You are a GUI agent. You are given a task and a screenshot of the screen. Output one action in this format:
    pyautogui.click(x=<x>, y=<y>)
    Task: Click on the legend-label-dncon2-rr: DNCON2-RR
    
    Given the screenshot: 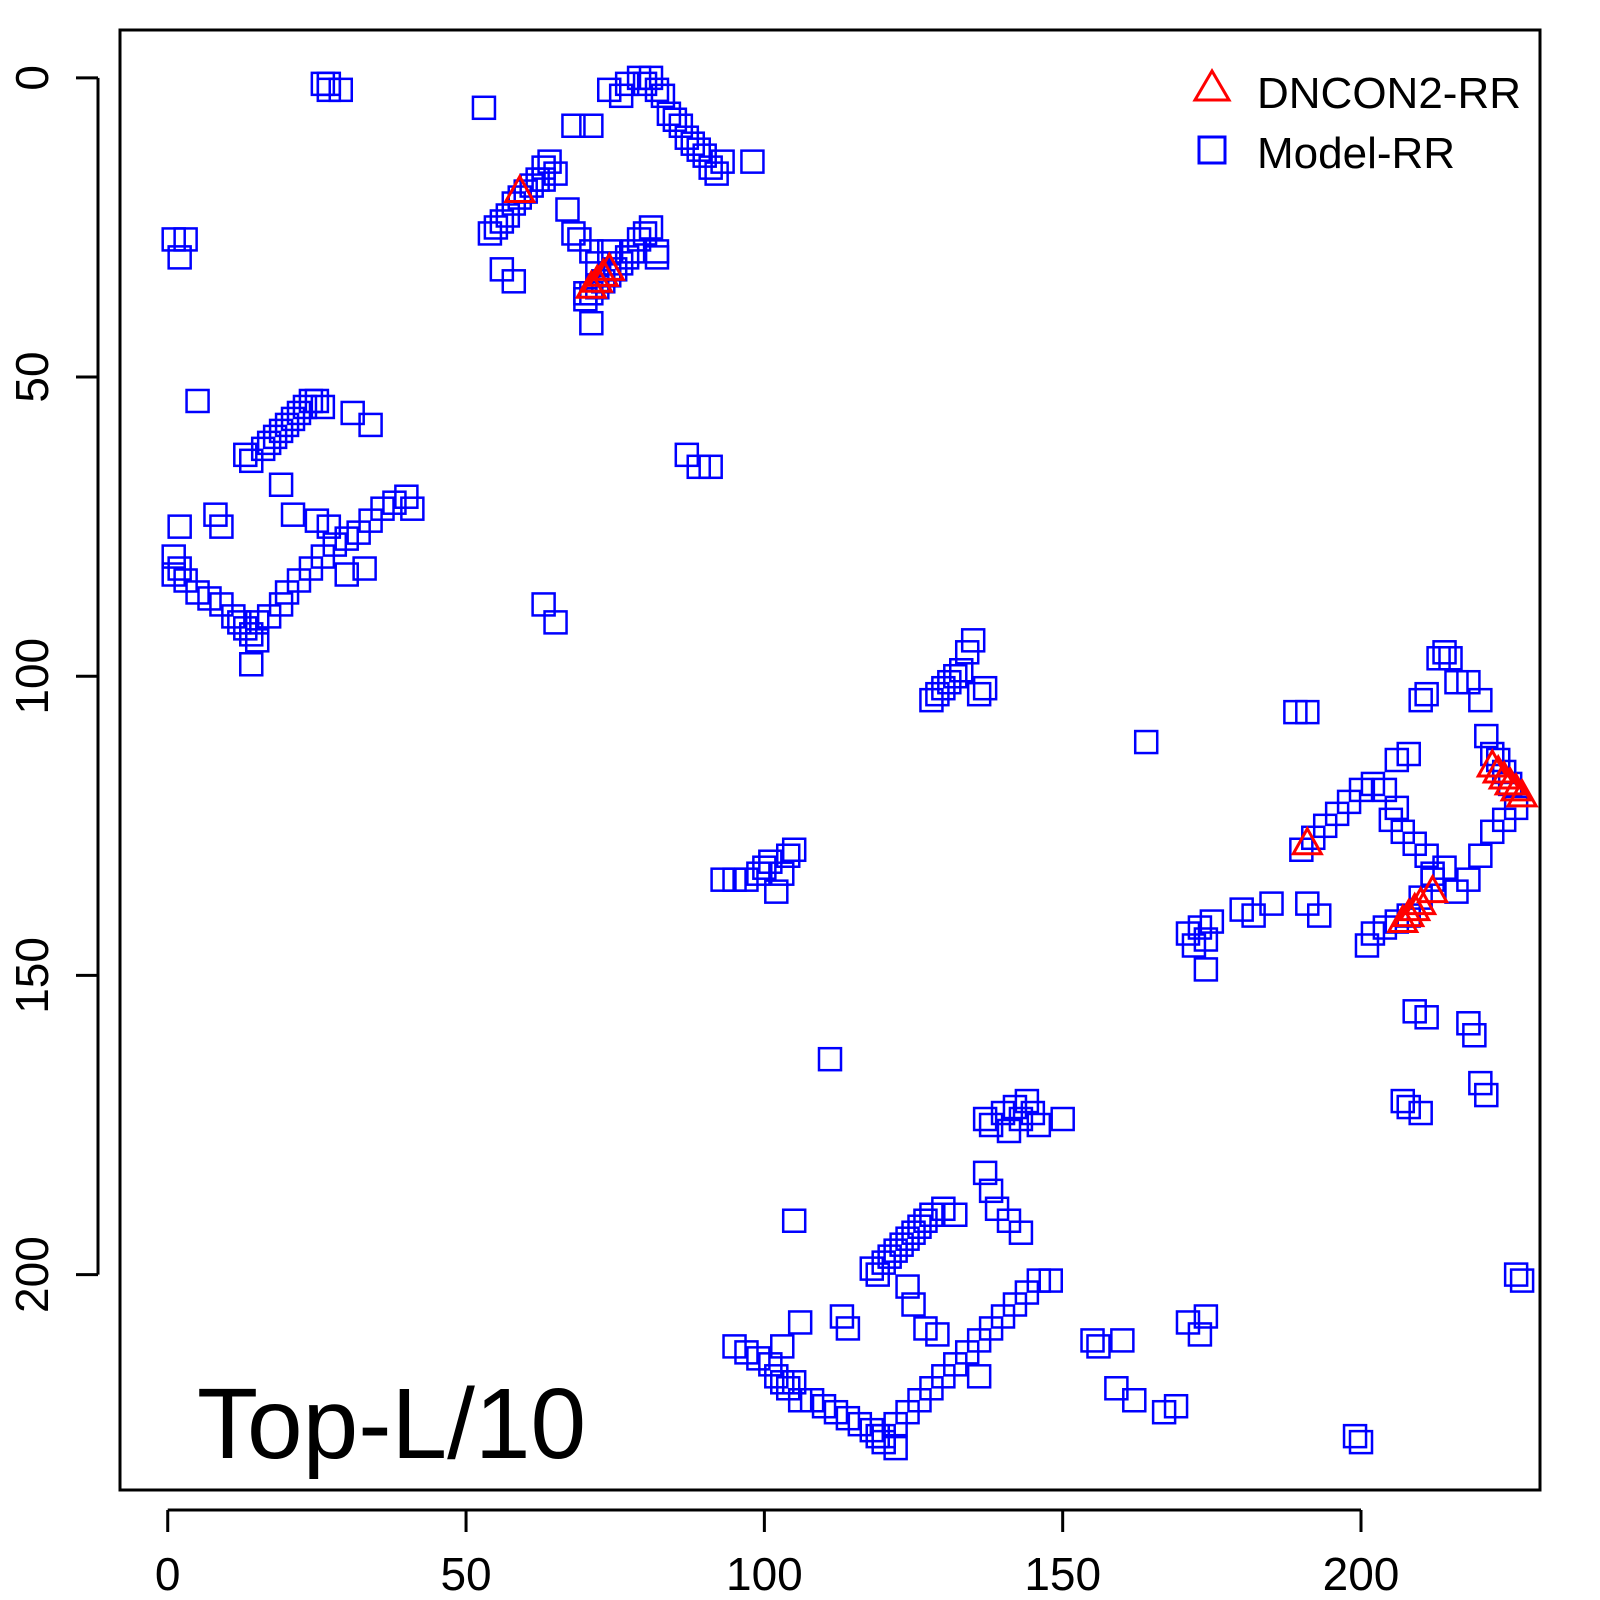 What is the action you would take?
    pyautogui.click(x=1389, y=93)
    